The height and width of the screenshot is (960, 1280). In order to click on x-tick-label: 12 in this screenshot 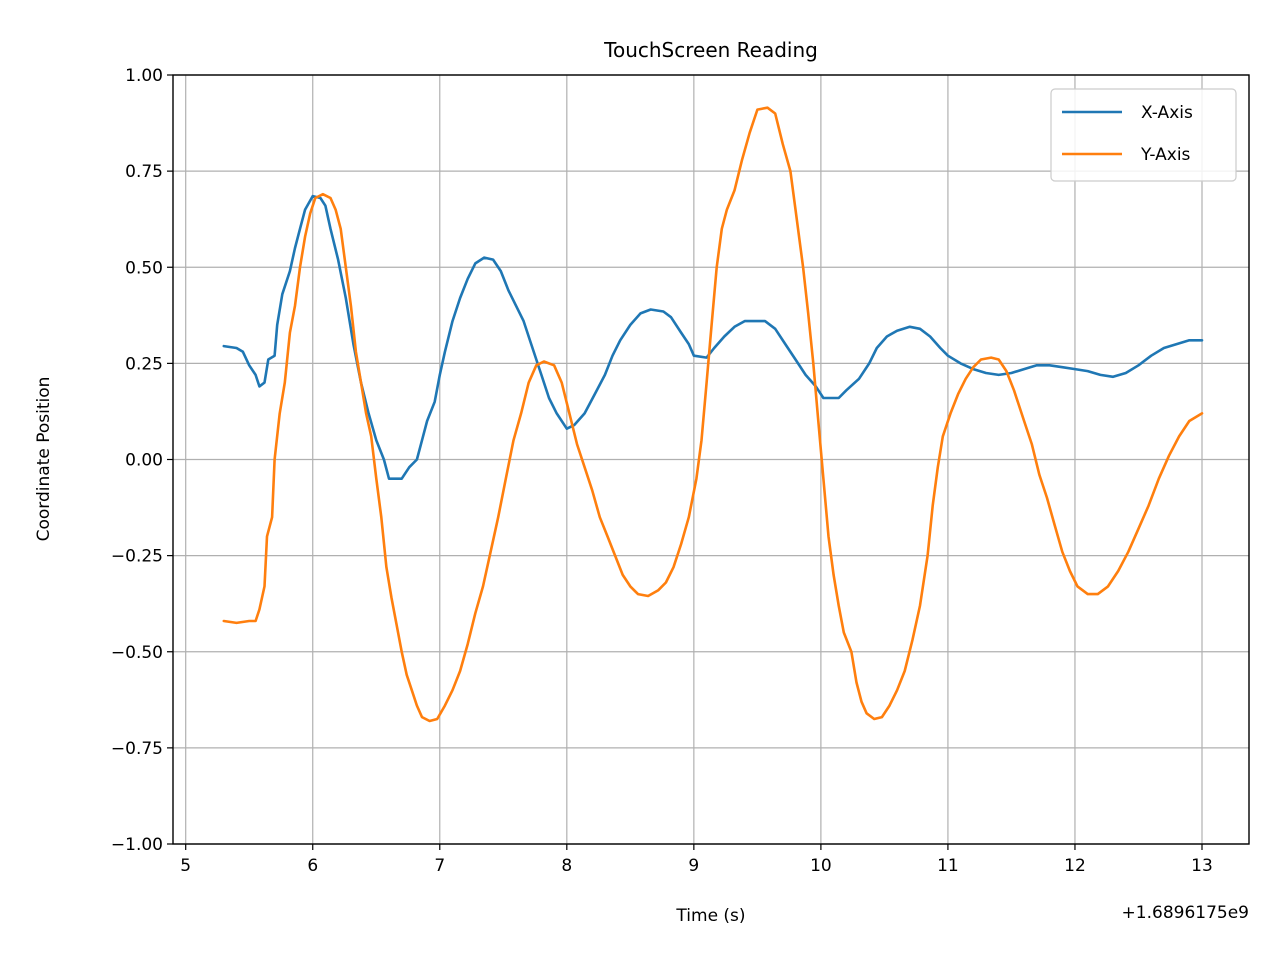, I will do `click(1075, 866)`.